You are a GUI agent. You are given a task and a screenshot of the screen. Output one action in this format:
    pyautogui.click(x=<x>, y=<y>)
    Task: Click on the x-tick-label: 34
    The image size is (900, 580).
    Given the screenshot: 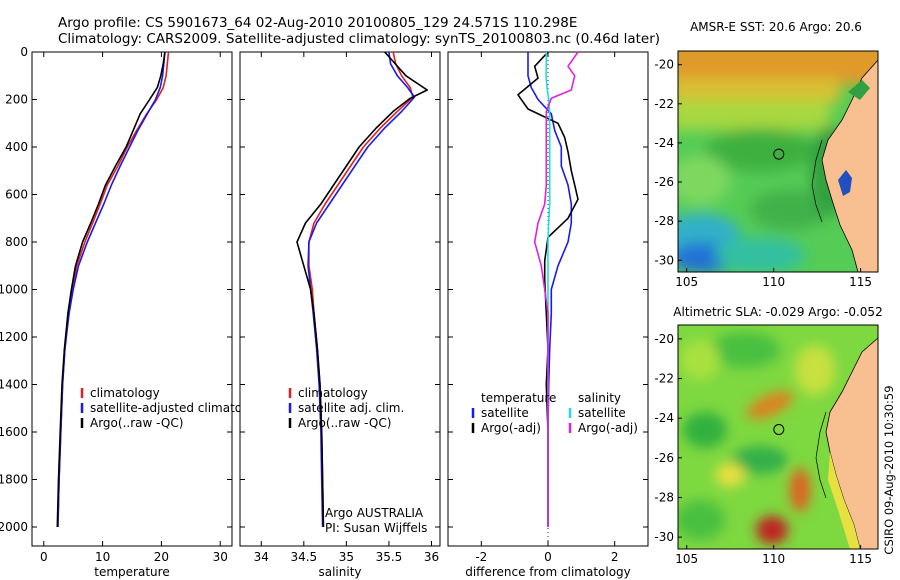 What is the action you would take?
    pyautogui.click(x=261, y=557)
    